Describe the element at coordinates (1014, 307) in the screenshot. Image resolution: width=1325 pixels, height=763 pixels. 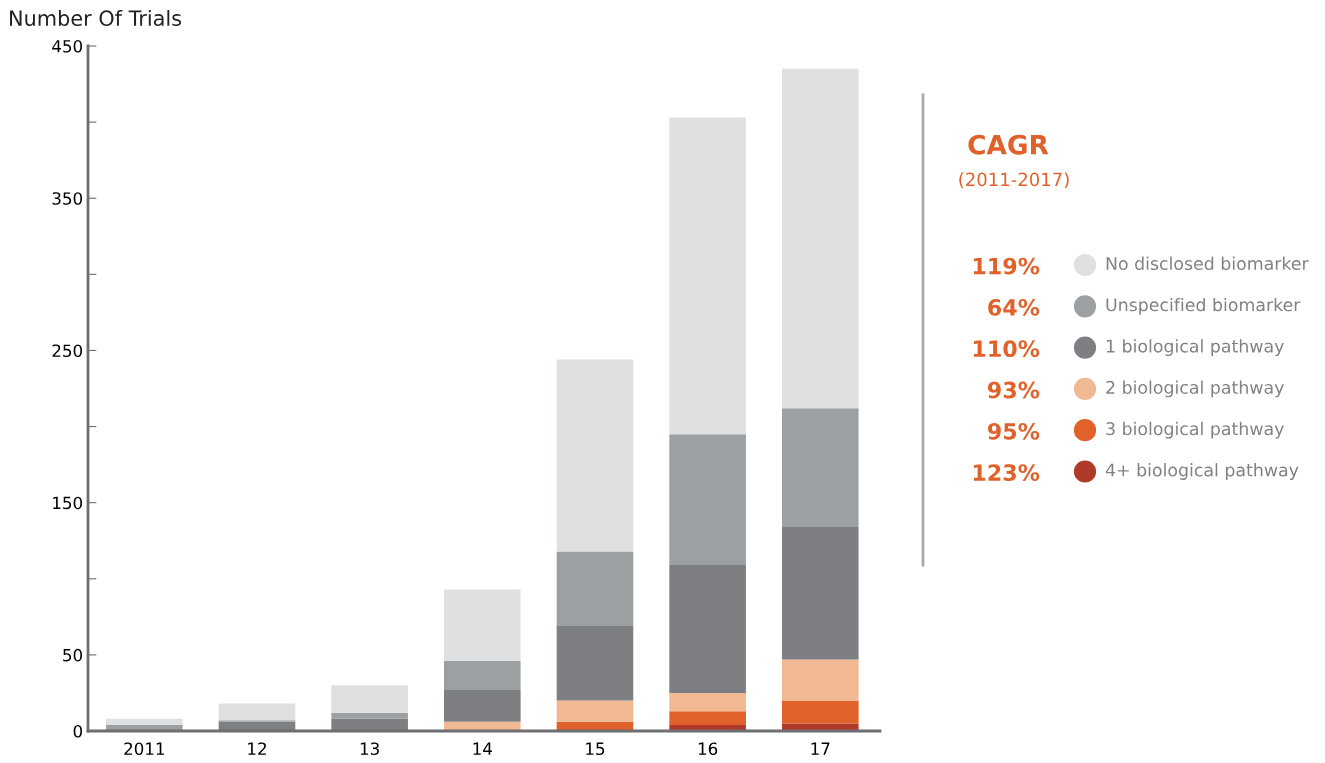
I see `text: 64%` at that location.